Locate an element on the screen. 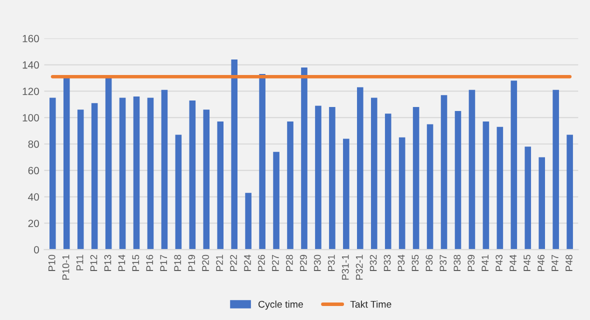  x-tick-label: P12 is located at coordinates (94, 262).